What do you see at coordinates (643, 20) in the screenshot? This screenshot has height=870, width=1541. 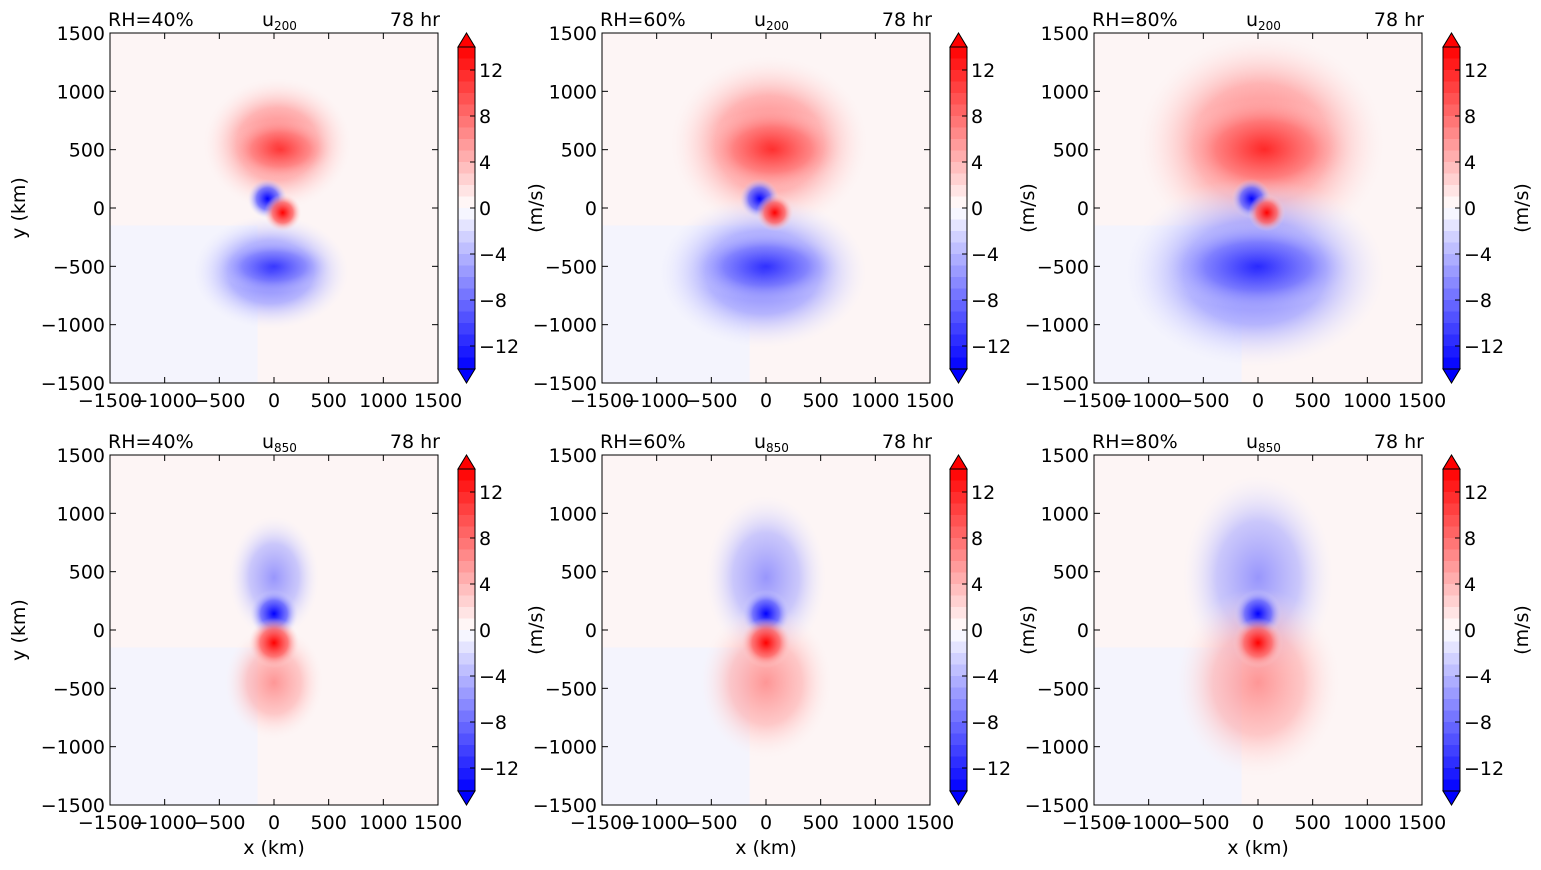 I see `title-left: RH=60%` at bounding box center [643, 20].